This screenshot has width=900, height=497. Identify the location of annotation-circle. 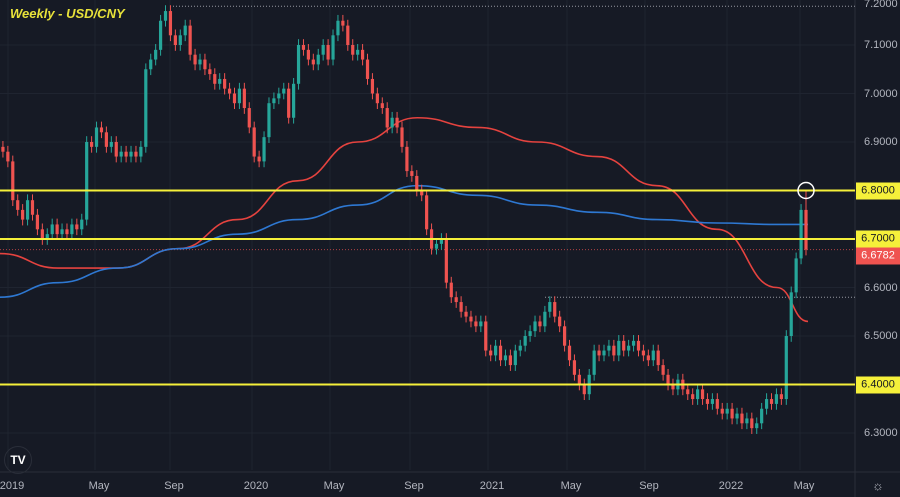
(806, 190).